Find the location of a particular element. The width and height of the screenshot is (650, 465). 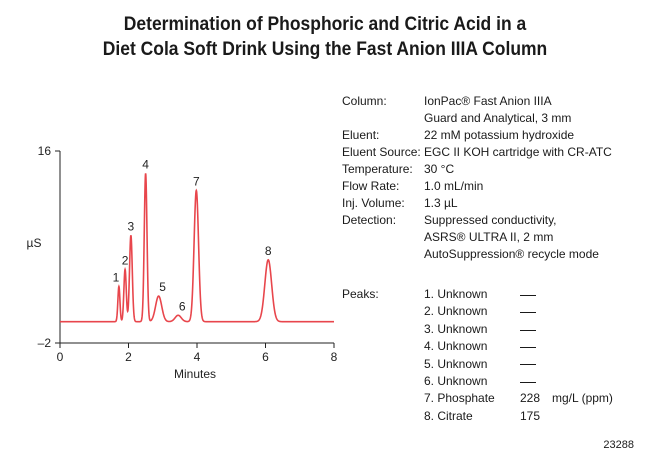

chromatogram-trace is located at coordinates (197, 248).